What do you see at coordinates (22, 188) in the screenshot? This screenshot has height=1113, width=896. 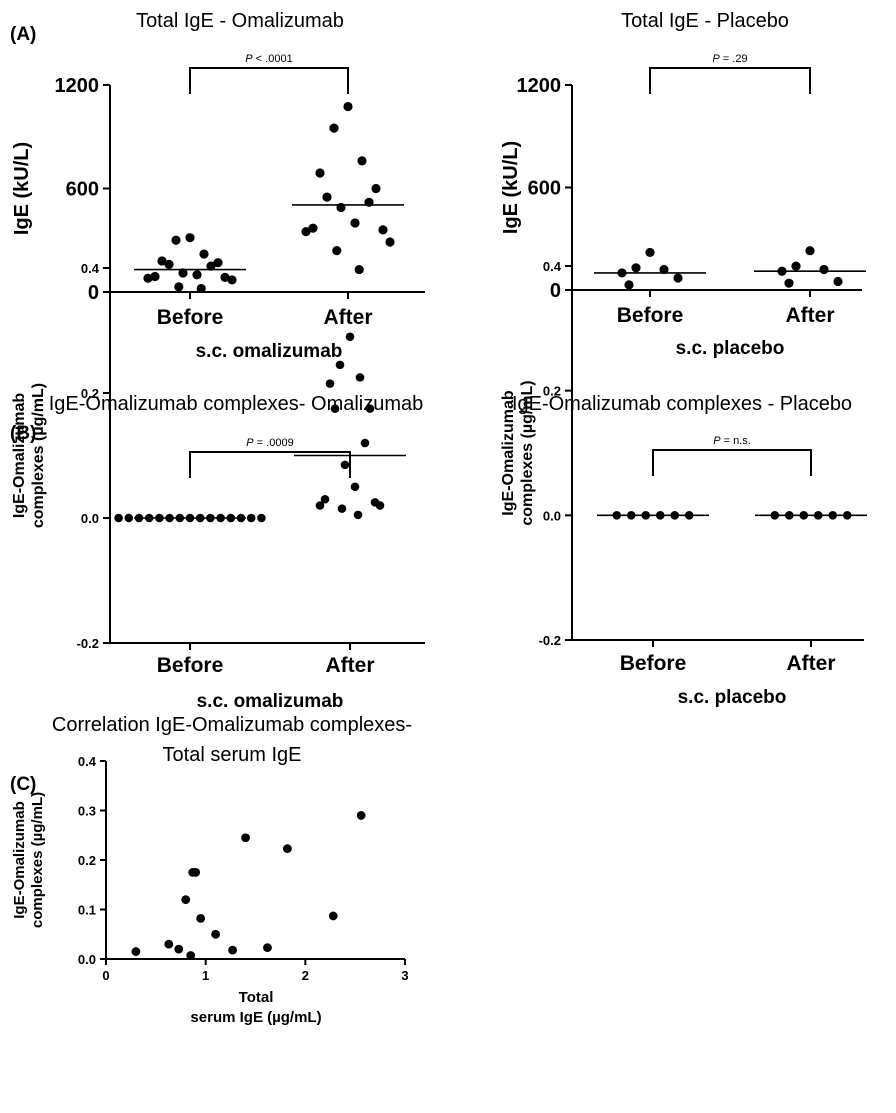 I see `a1-y-axis-label: IgE (kU/L)` at bounding box center [22, 188].